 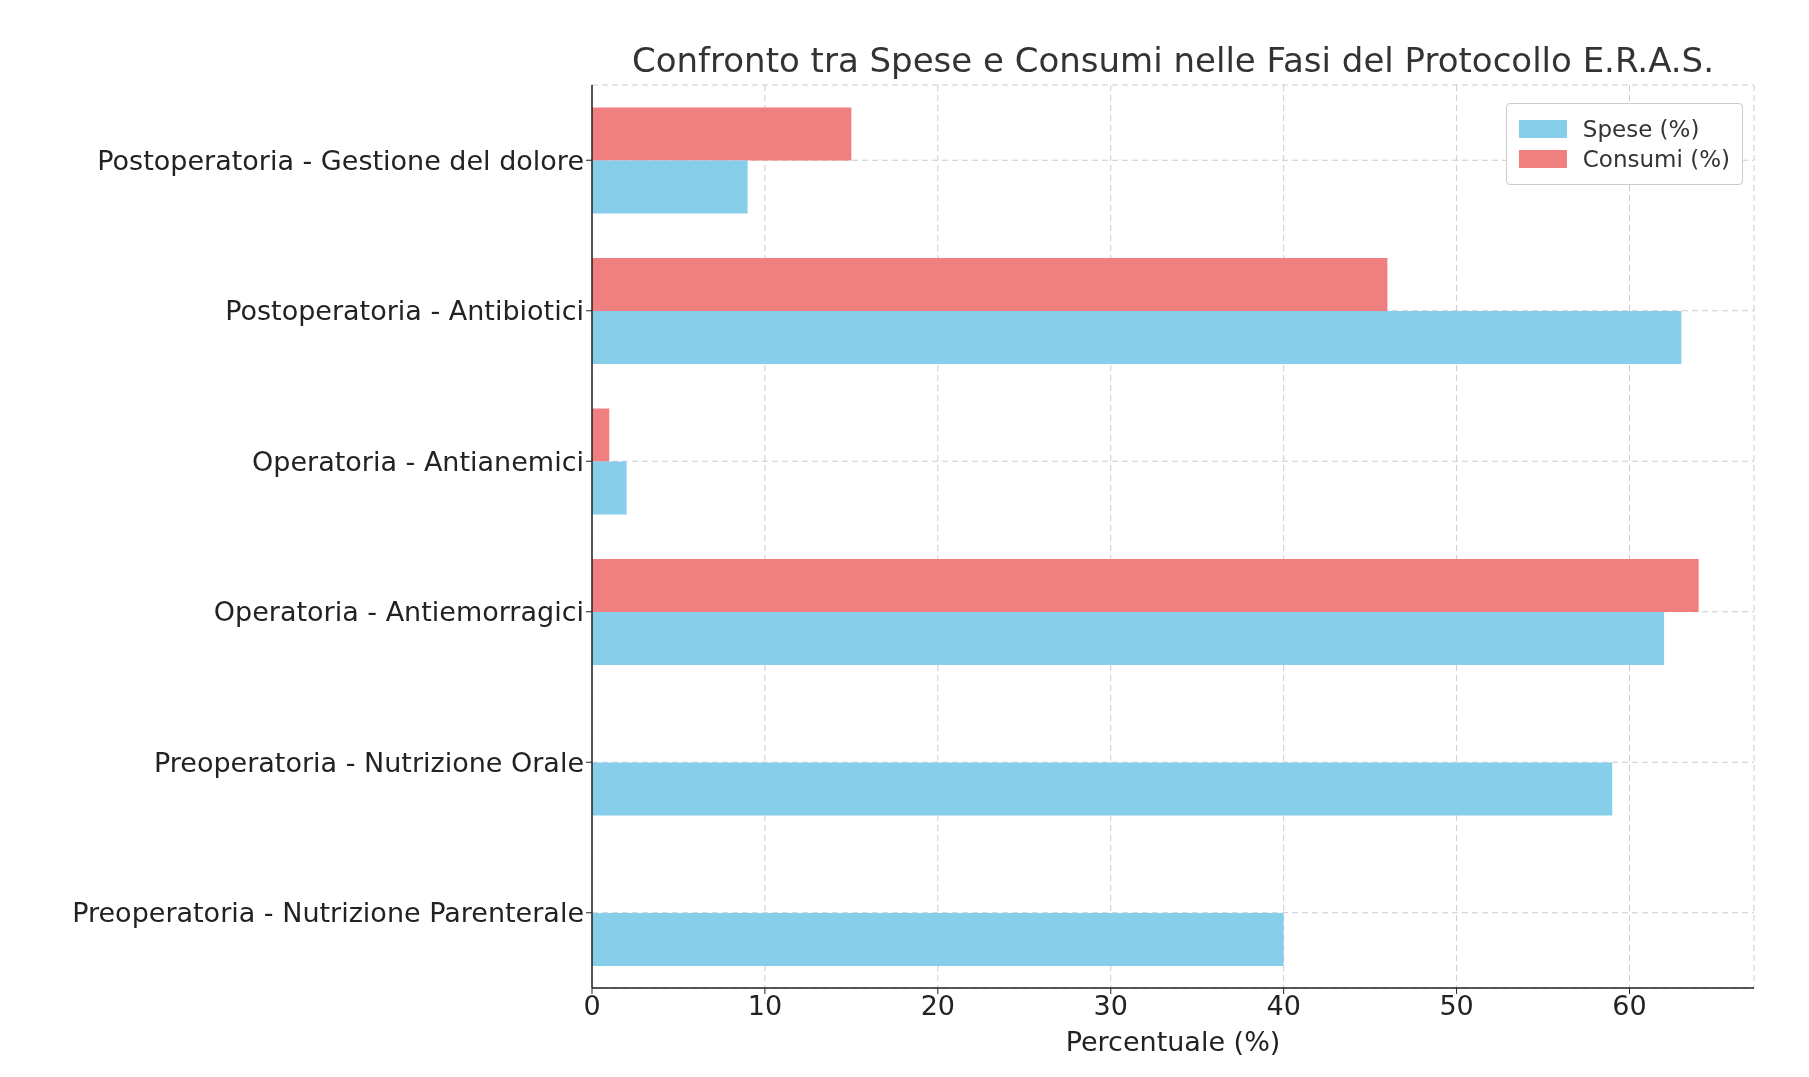 I want to click on y-tick-label: Preoperatoria - Nutrizione Orale, so click(x=368, y=762).